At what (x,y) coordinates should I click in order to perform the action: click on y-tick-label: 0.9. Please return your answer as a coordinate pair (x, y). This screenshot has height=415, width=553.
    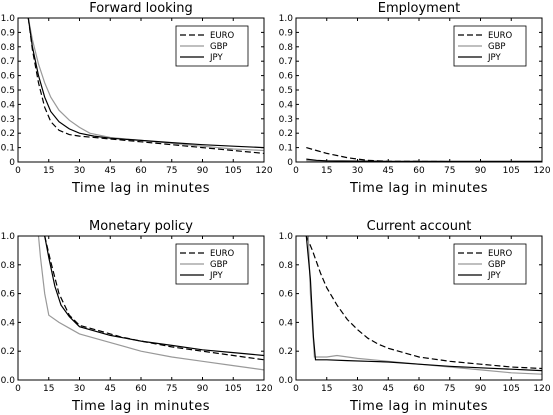
    Looking at the image, I should click on (8, 33).